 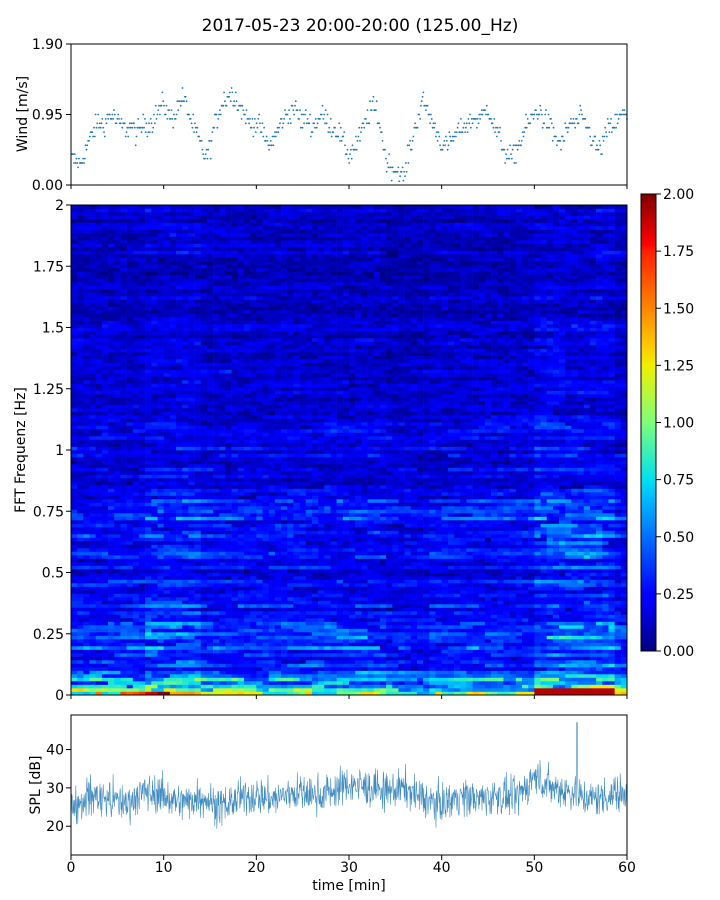 What do you see at coordinates (349, 135) in the screenshot?
I see `wind-points` at bounding box center [349, 135].